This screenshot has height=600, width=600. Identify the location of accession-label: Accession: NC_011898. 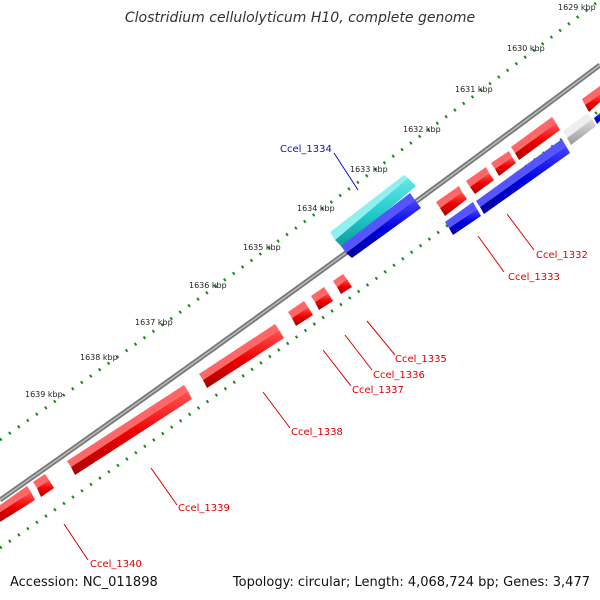
(84, 582).